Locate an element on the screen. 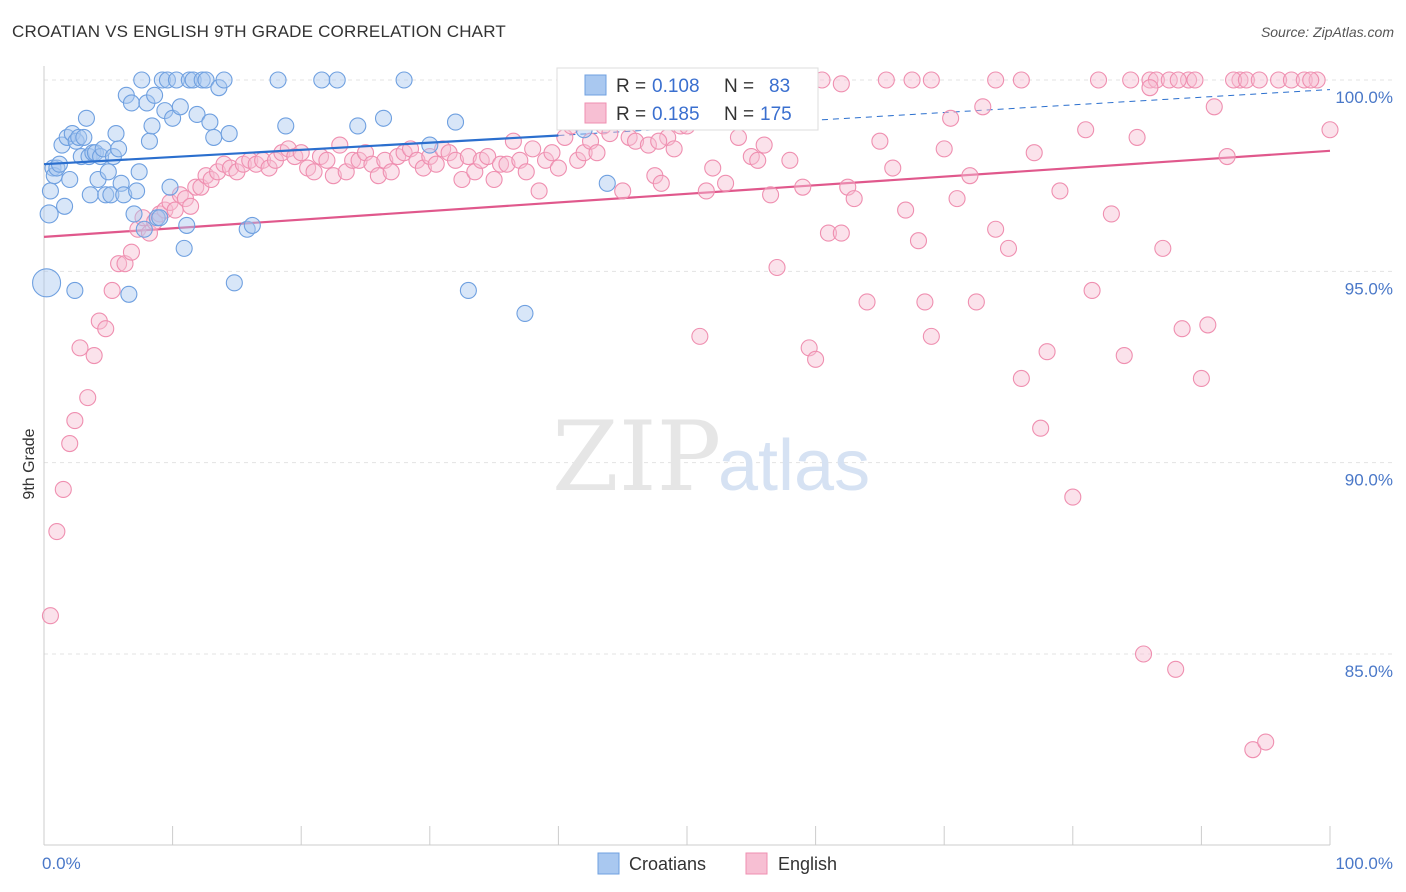 This screenshot has height=892, width=1406. y-tick-label-1: 95.0% is located at coordinates (1369, 288).